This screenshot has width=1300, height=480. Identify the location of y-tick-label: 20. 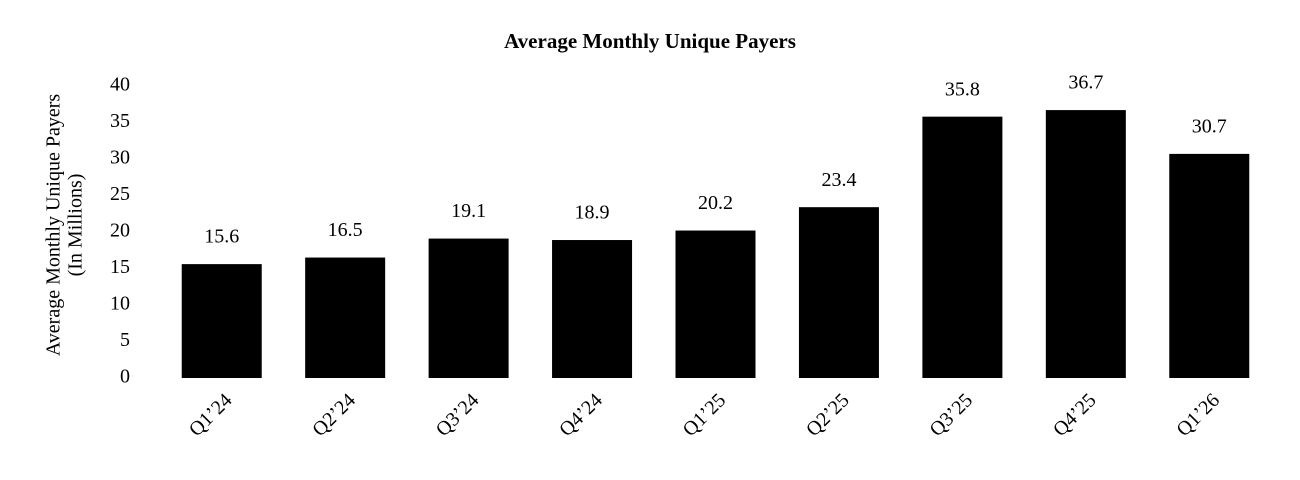
(120, 231).